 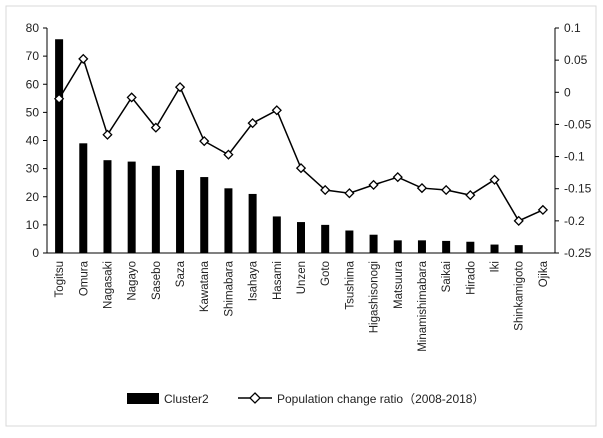 I want to click on x-tick-label: Sasebo, so click(x=157, y=280).